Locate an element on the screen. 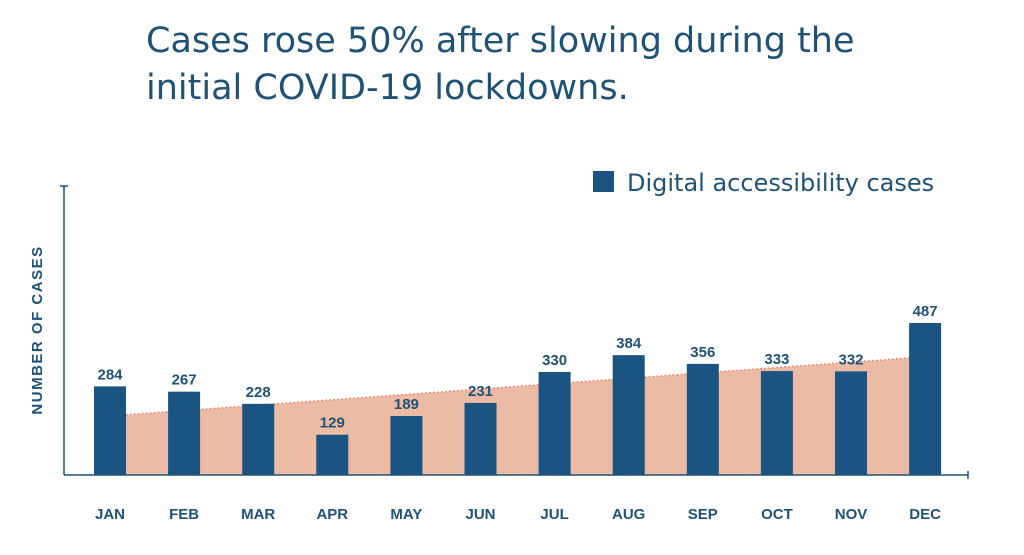 The height and width of the screenshot is (555, 1024). data-label-dec: 487 is located at coordinates (925, 311).